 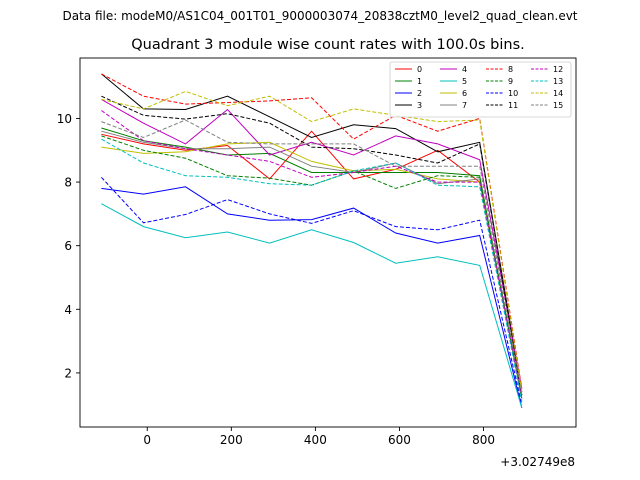 I want to click on legend-label-3: 3, so click(x=419, y=105).